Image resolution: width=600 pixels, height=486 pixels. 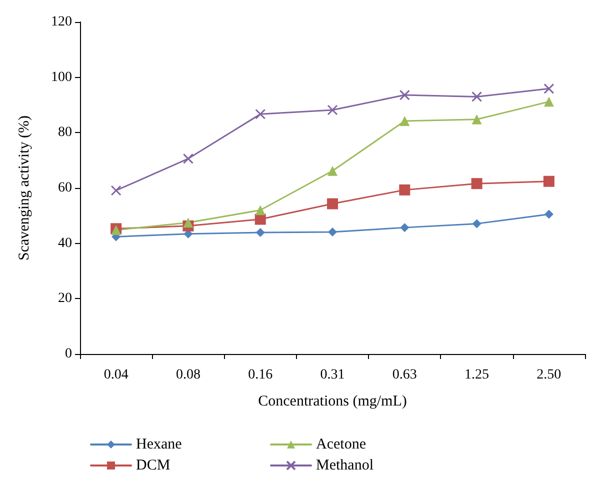 What do you see at coordinates (61, 22) in the screenshot?
I see `y-tick-label: 120` at bounding box center [61, 22].